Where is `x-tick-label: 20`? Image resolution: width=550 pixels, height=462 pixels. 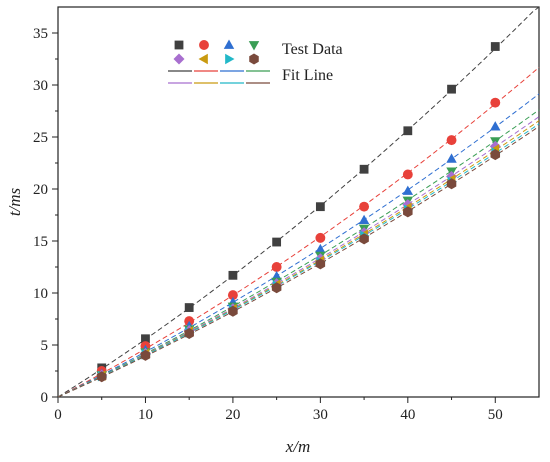 x-tick-label: 20 is located at coordinates (232, 415).